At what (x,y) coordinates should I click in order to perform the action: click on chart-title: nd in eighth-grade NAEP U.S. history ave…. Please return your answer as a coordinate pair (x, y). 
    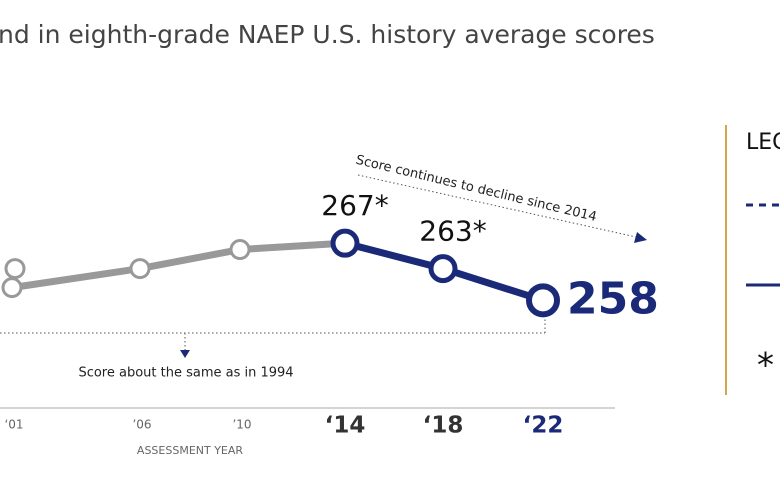
    Looking at the image, I should click on (327, 34).